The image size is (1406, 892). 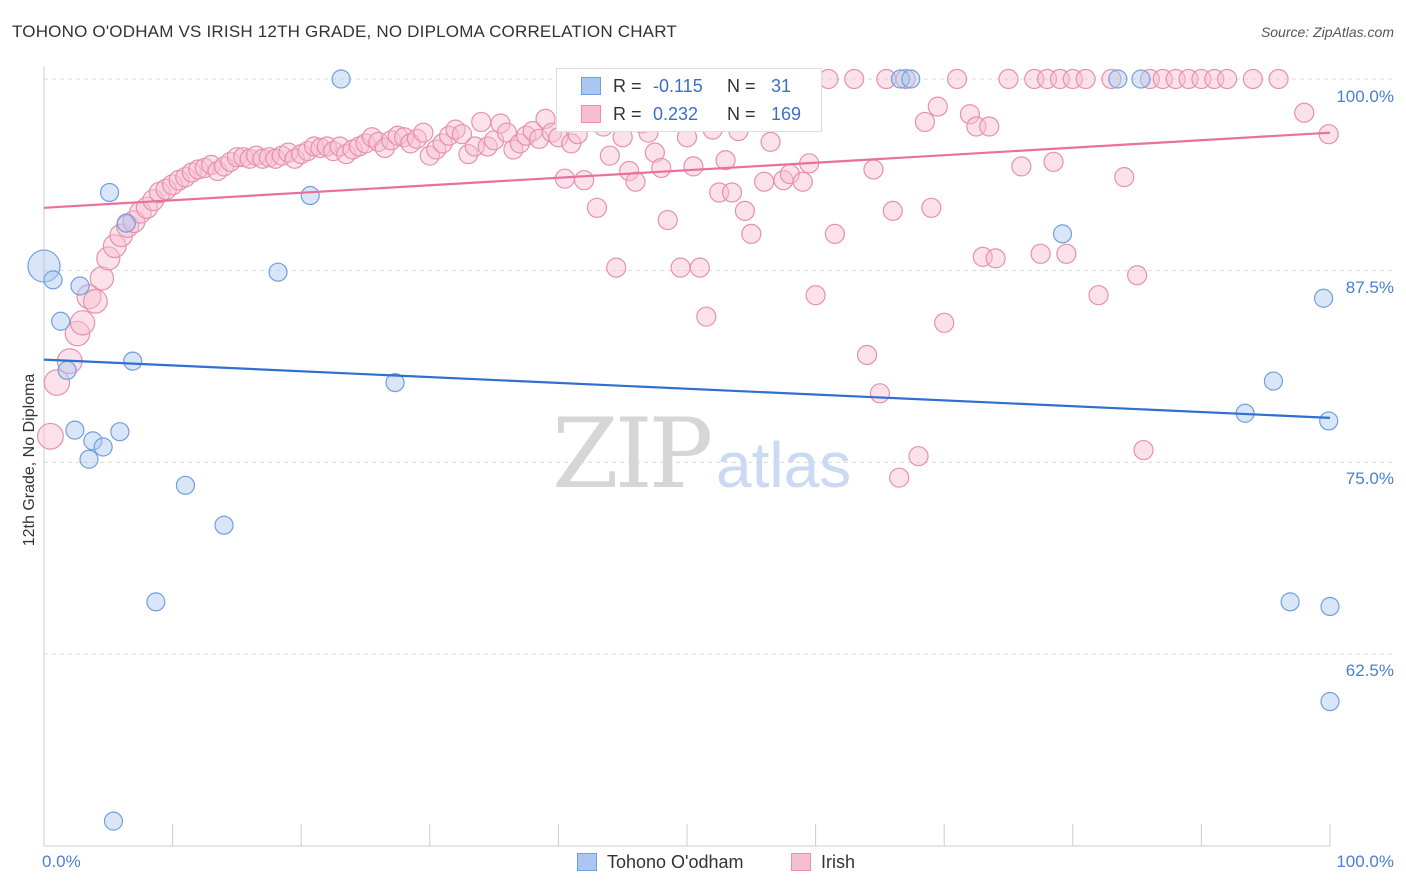 What do you see at coordinates (676, 114) in the screenshot?
I see `r-value: 0.232` at bounding box center [676, 114].